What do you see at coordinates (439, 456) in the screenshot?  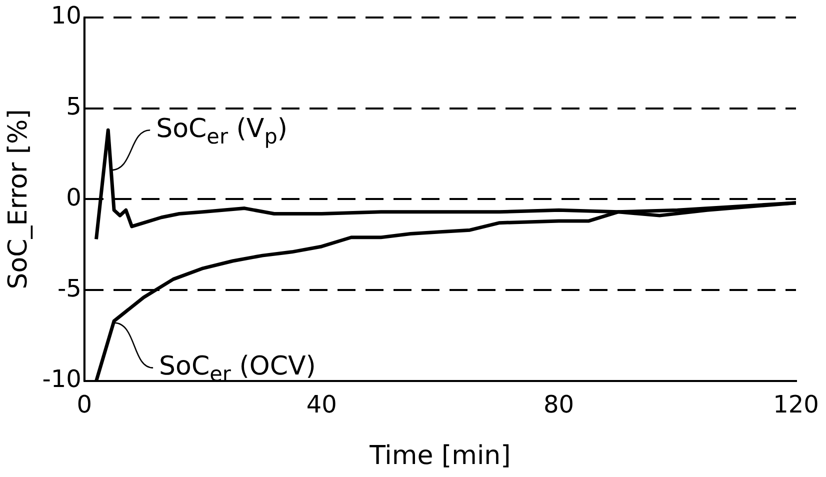 I see `x-axis-title: Time [min]` at bounding box center [439, 456].